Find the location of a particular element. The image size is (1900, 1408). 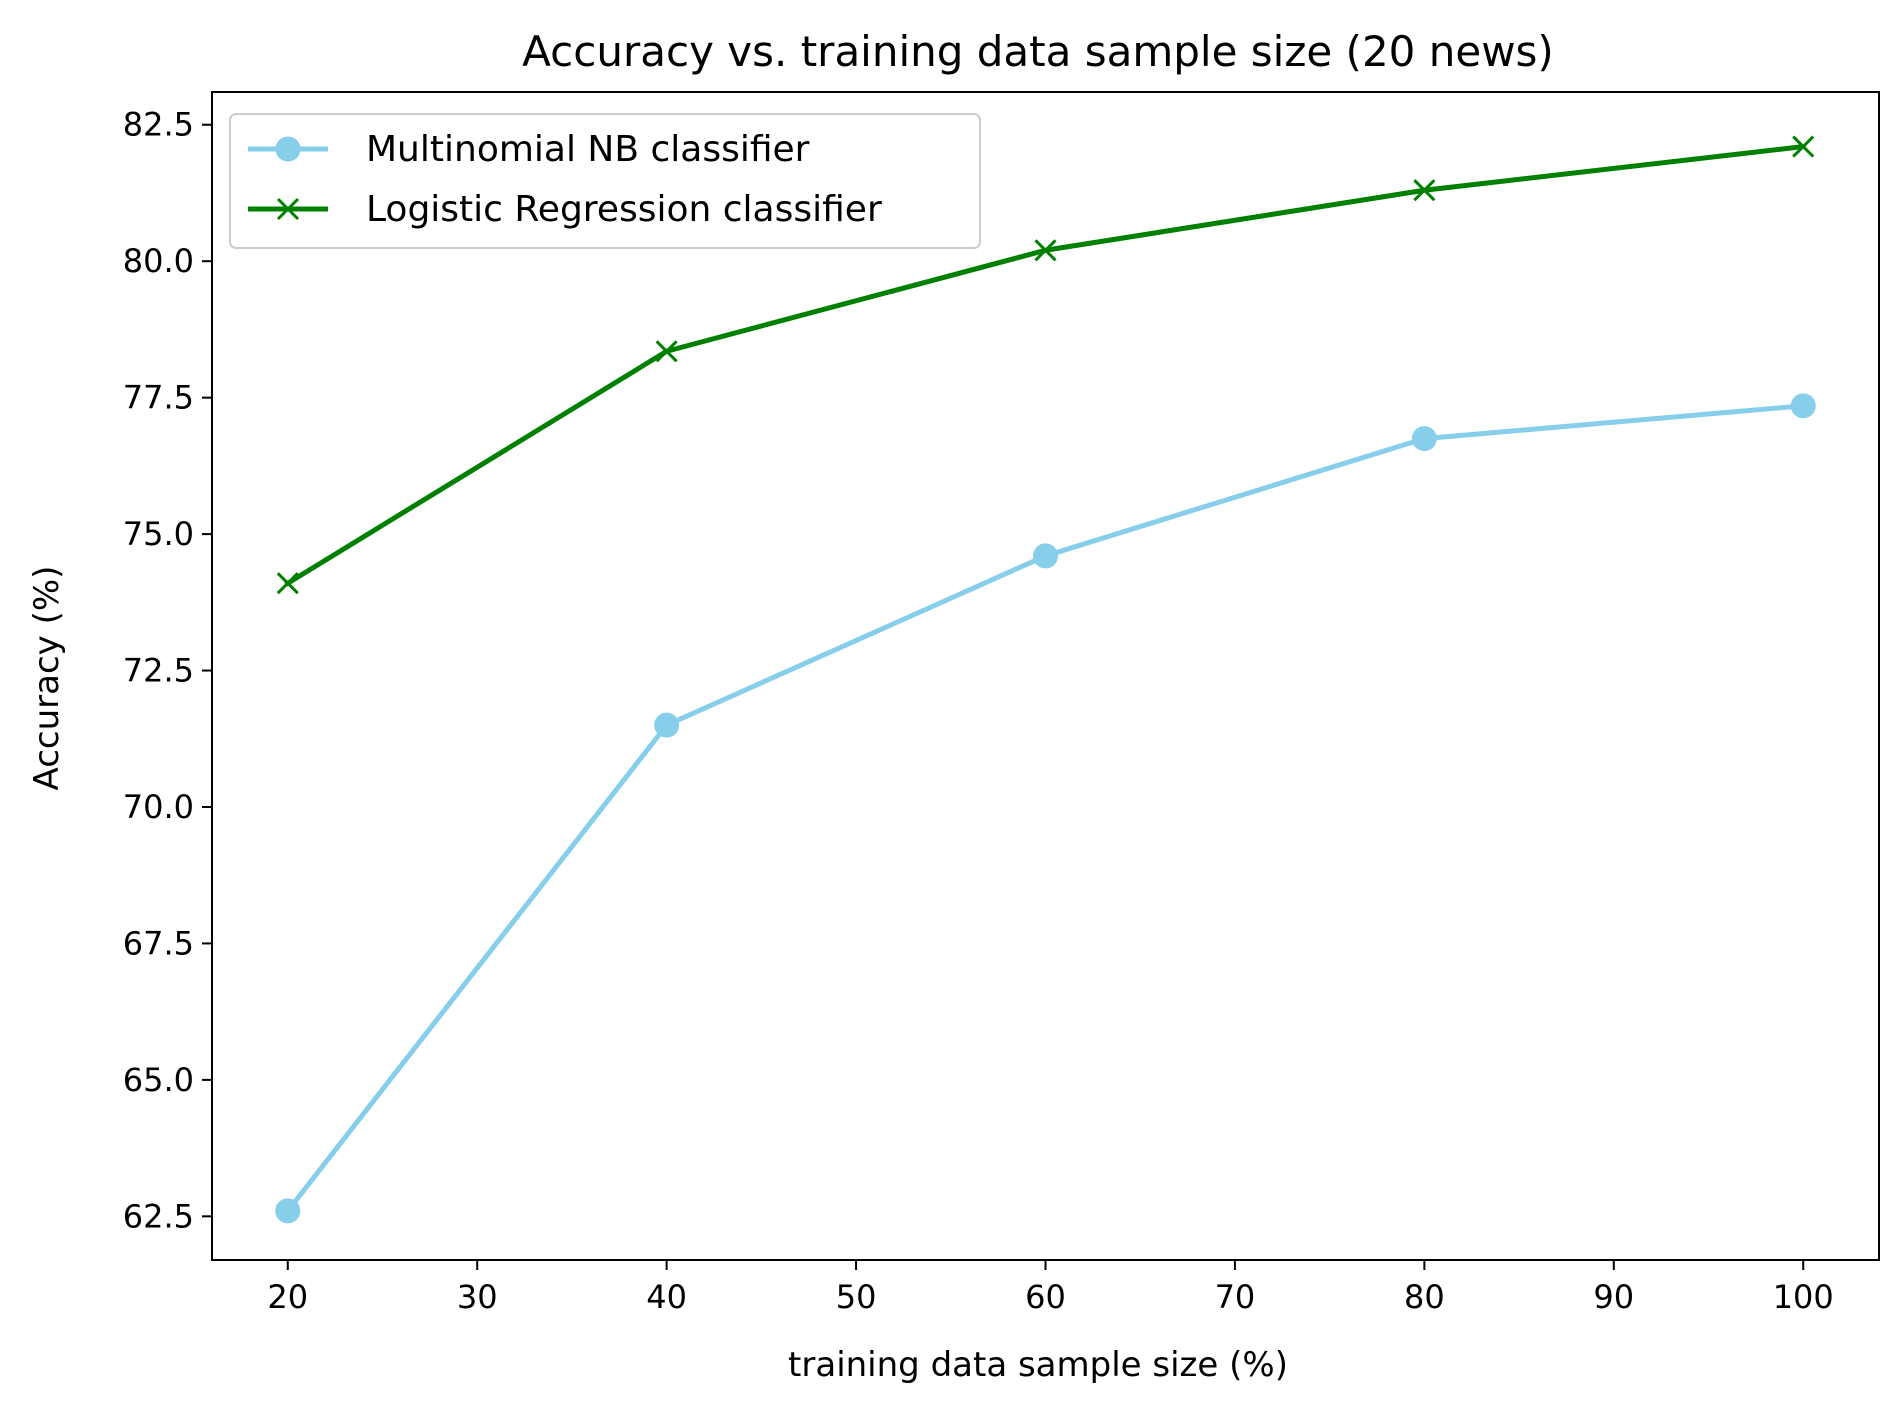

x-tick-label: 60 is located at coordinates (1045, 1297).